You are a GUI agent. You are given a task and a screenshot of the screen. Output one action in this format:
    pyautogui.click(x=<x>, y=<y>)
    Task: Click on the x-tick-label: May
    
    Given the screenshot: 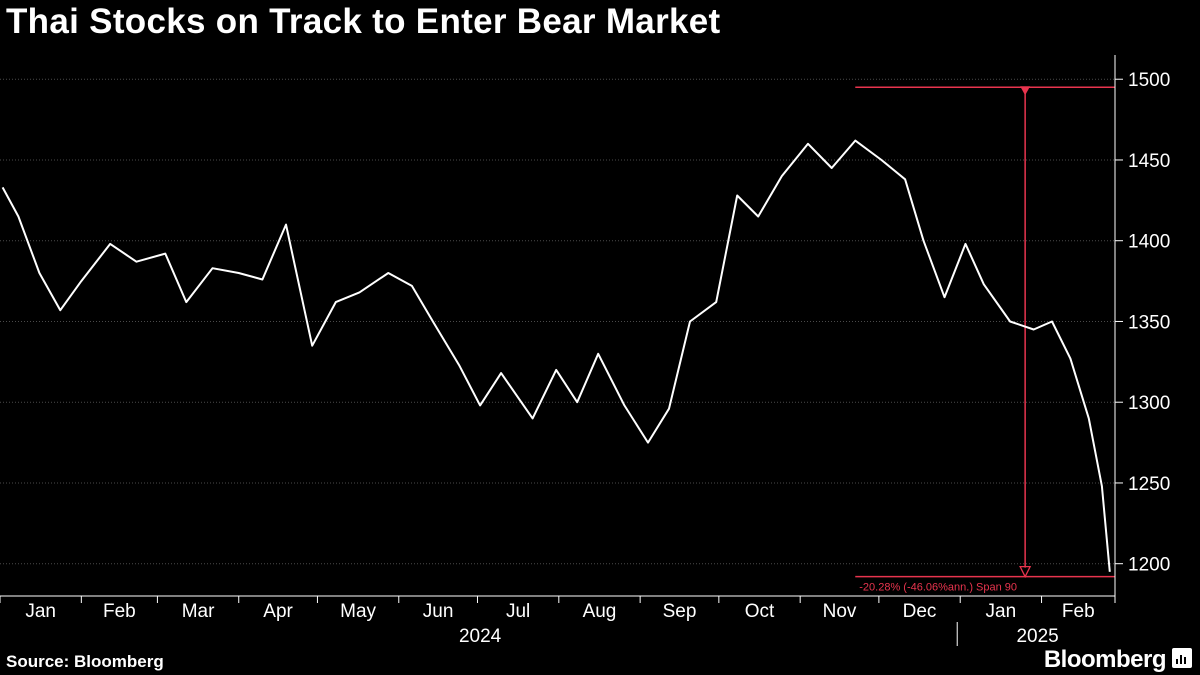 What is the action you would take?
    pyautogui.click(x=358, y=611)
    